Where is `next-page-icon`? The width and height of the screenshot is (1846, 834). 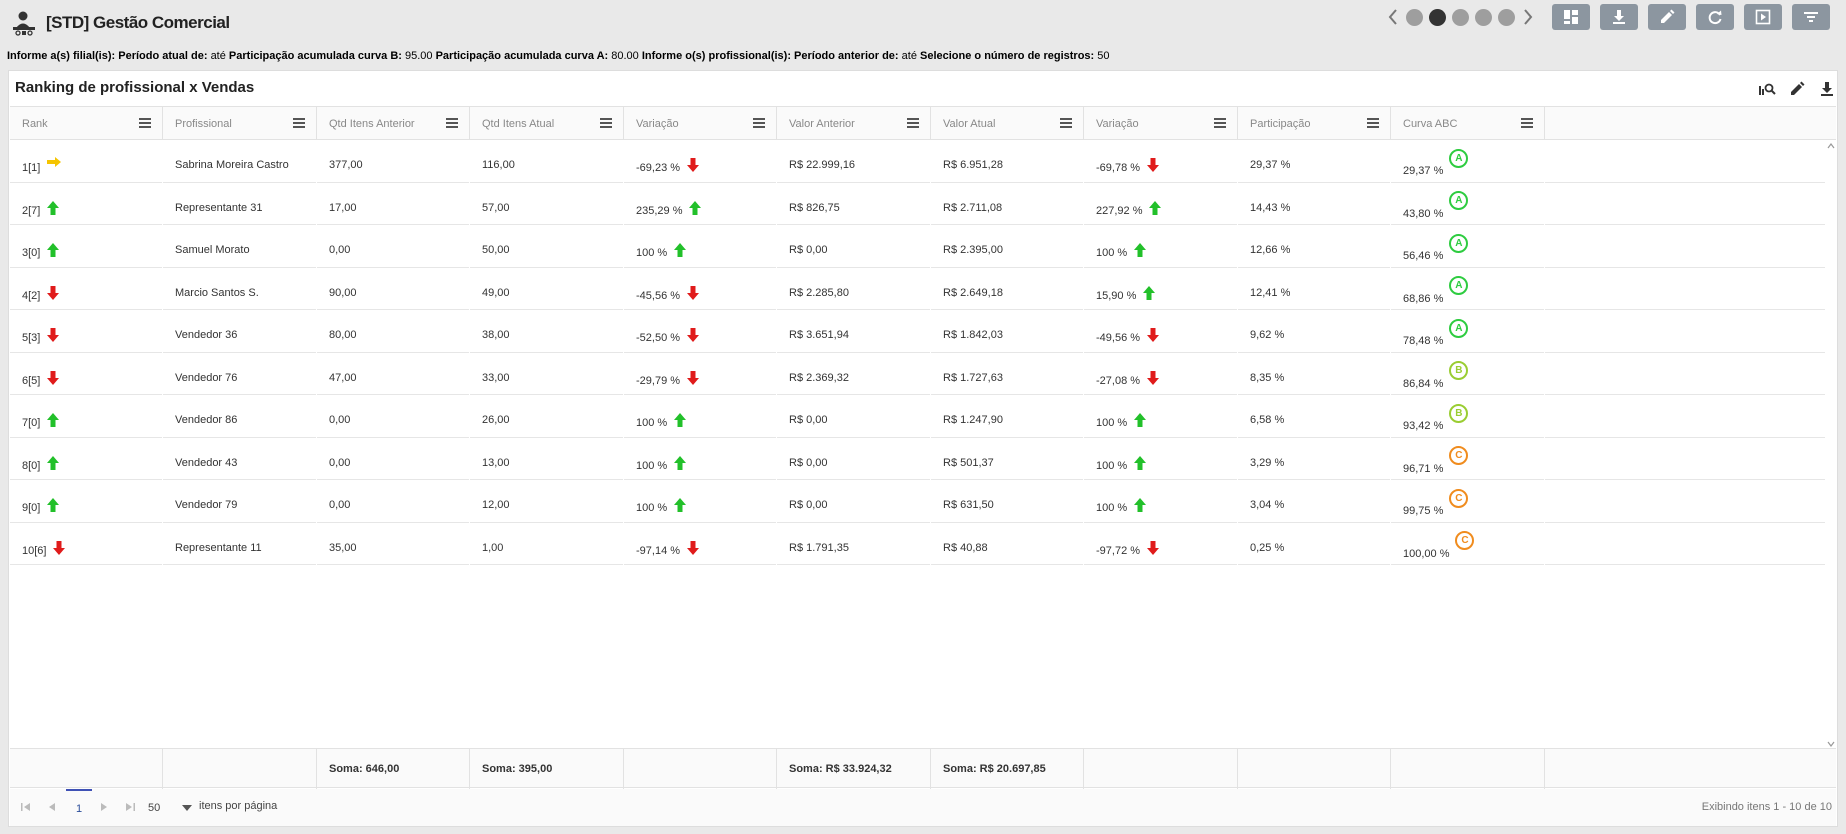
next-page-icon is located at coordinates (104, 807).